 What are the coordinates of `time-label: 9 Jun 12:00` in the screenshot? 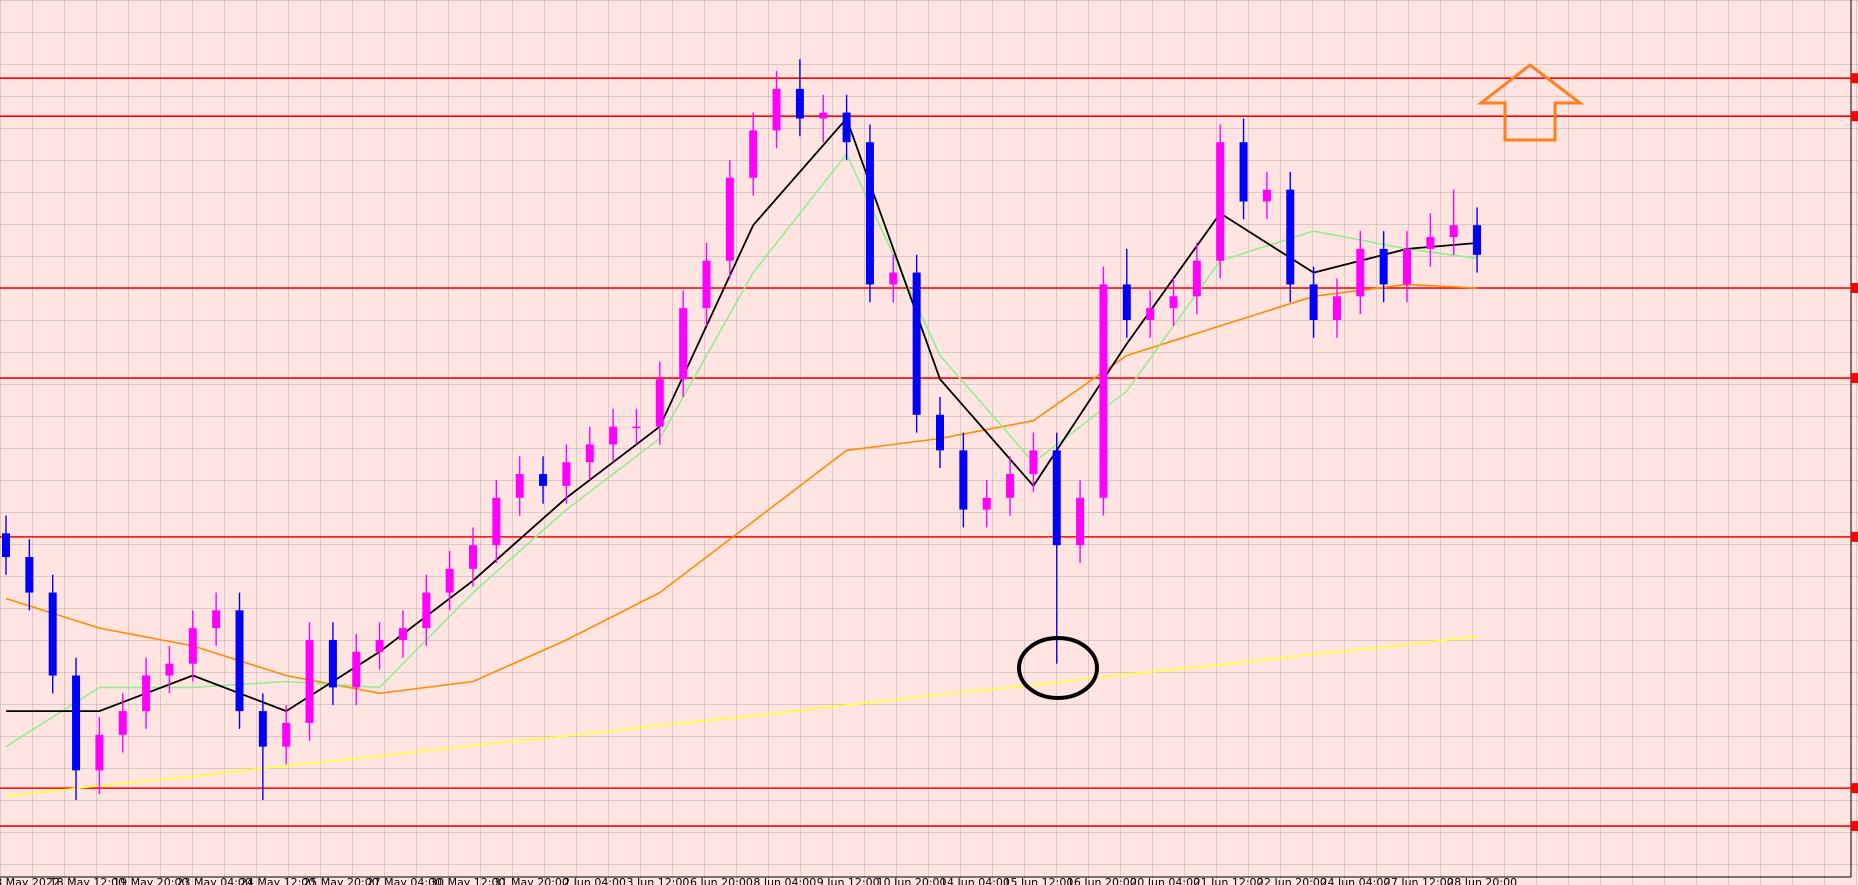 It's located at (848, 880).